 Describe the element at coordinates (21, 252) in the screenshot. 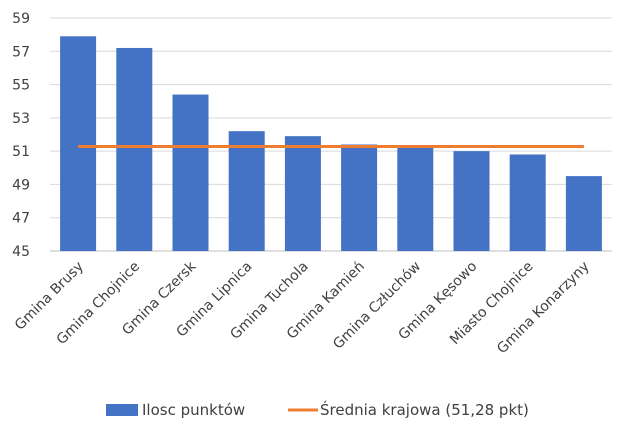

I see `y-tick-label: 45` at that location.